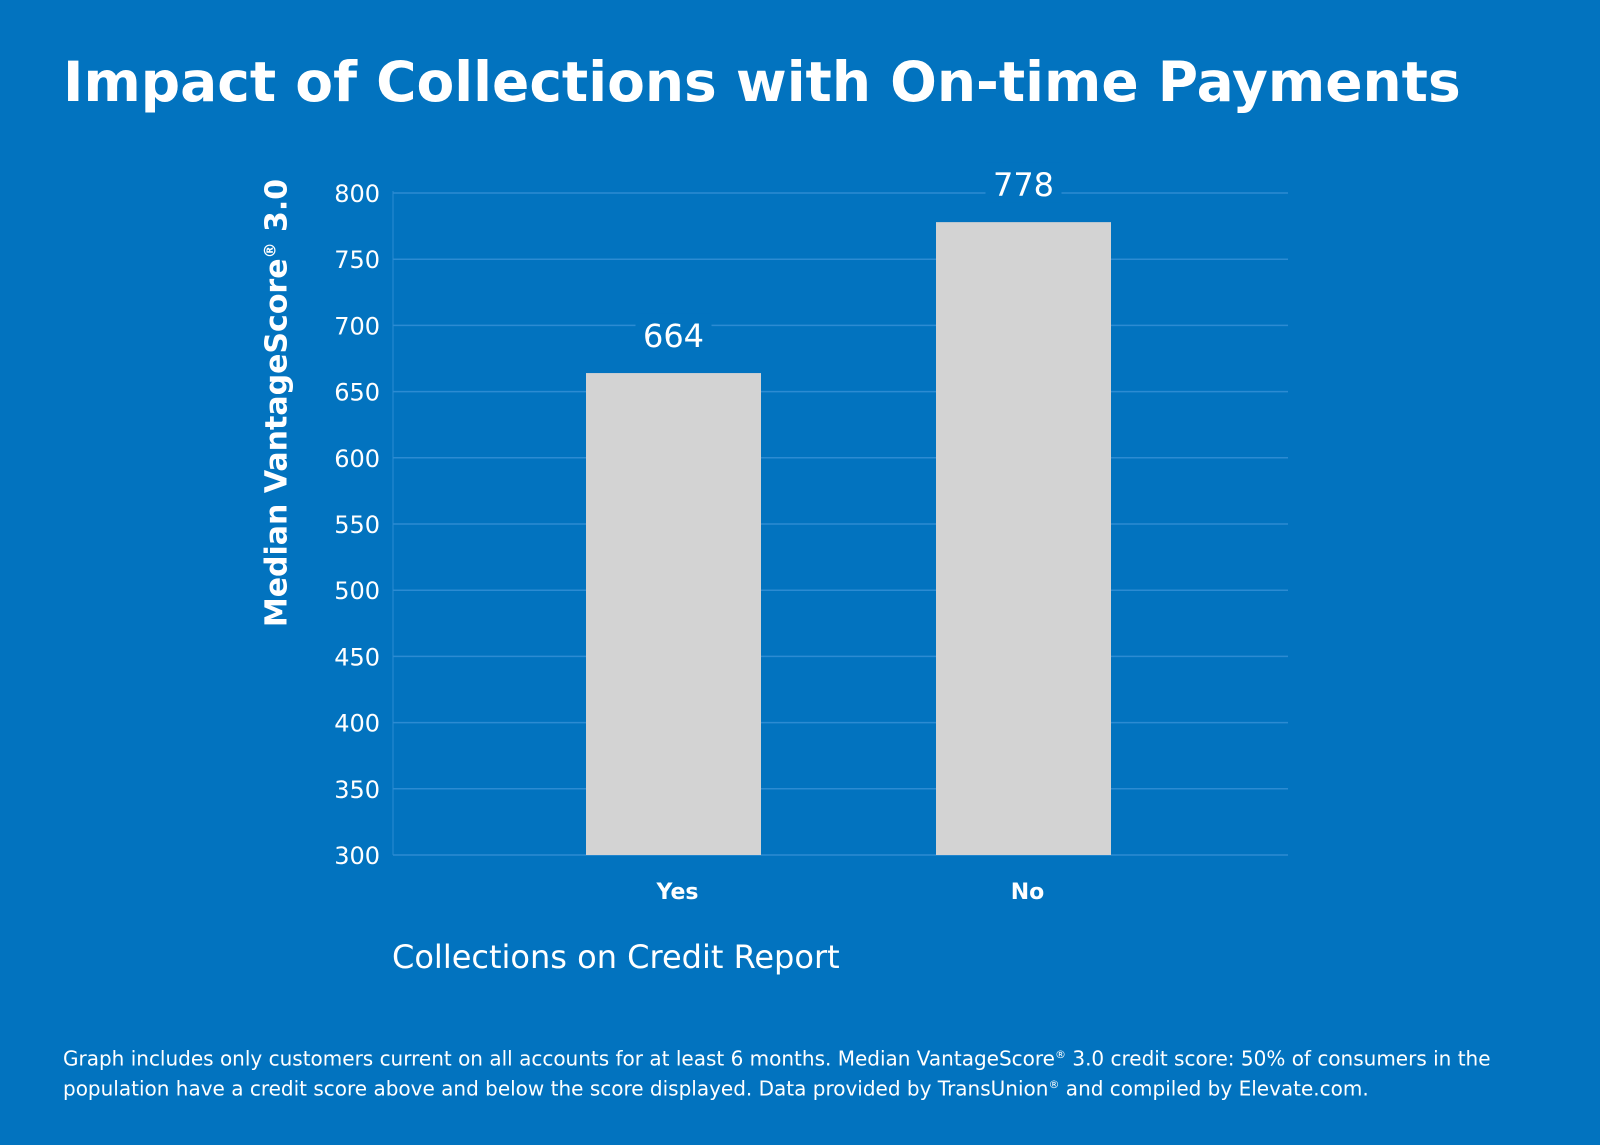 This screenshot has width=1600, height=1145. What do you see at coordinates (616, 957) in the screenshot?
I see `x-axis-label: Collections on Credit Report` at bounding box center [616, 957].